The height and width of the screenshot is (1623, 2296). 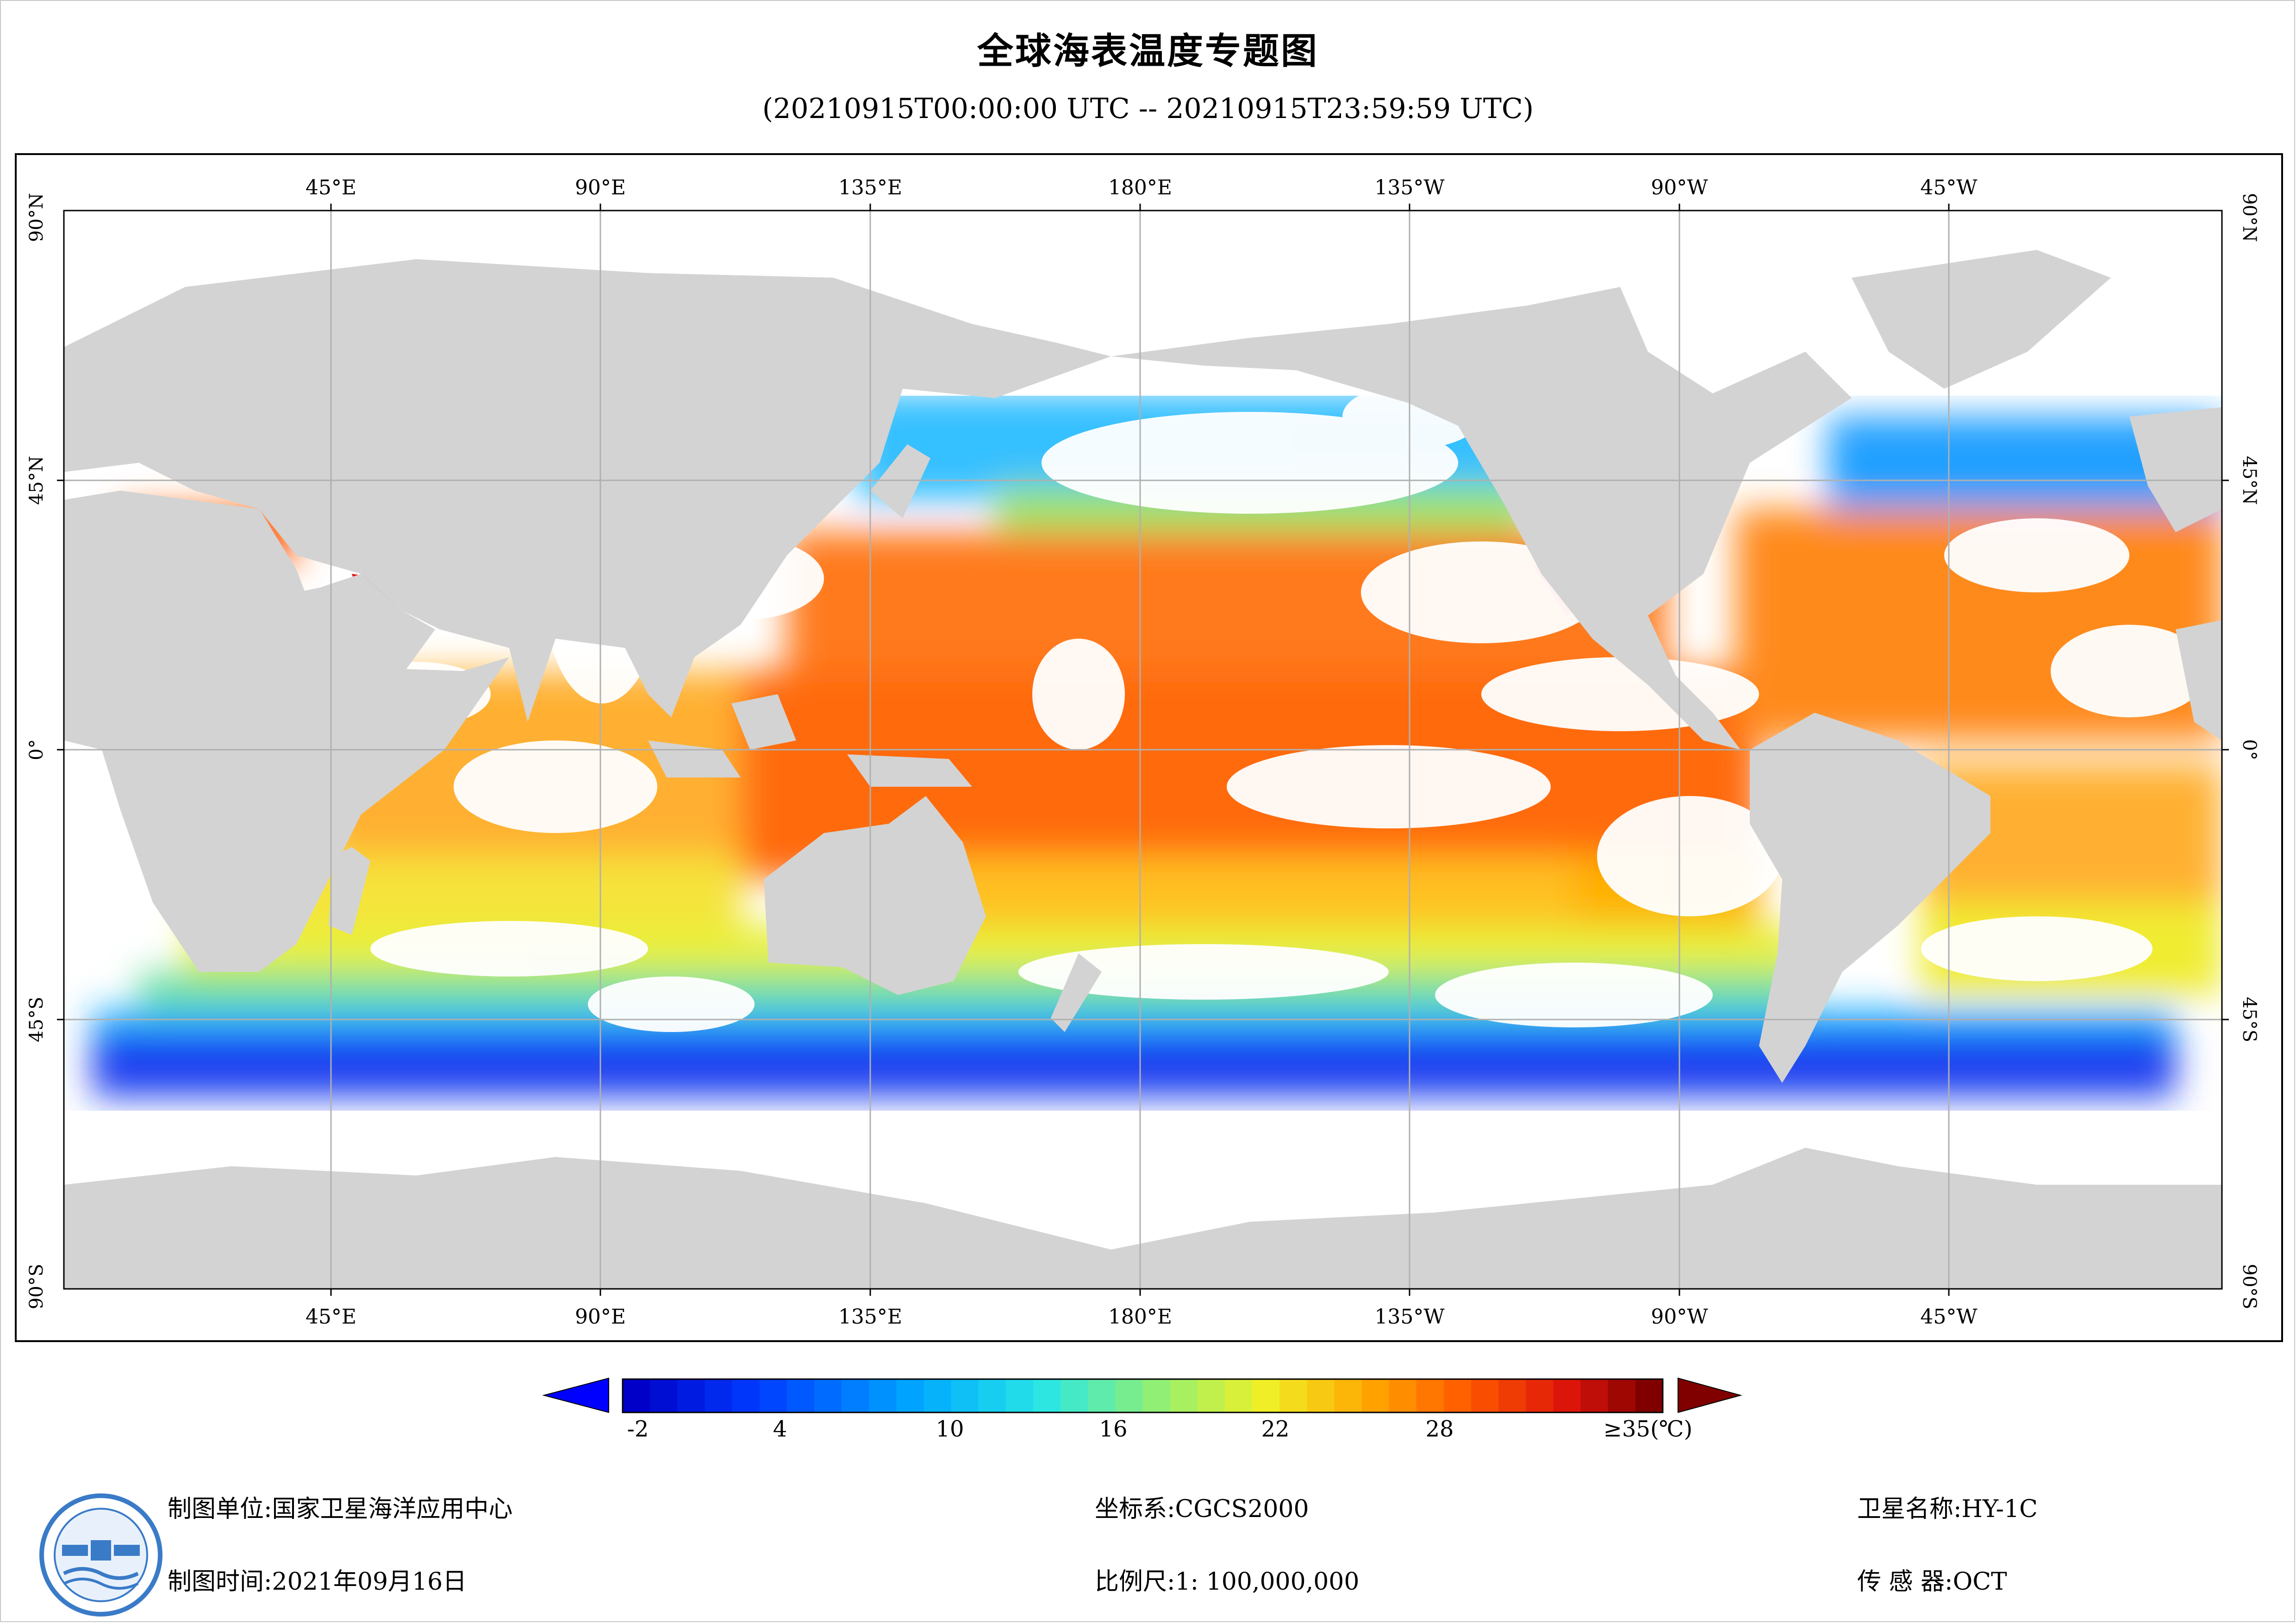 What do you see at coordinates (1932, 1579) in the screenshot?
I see `footer-sensor: 传 感 器:OCT` at bounding box center [1932, 1579].